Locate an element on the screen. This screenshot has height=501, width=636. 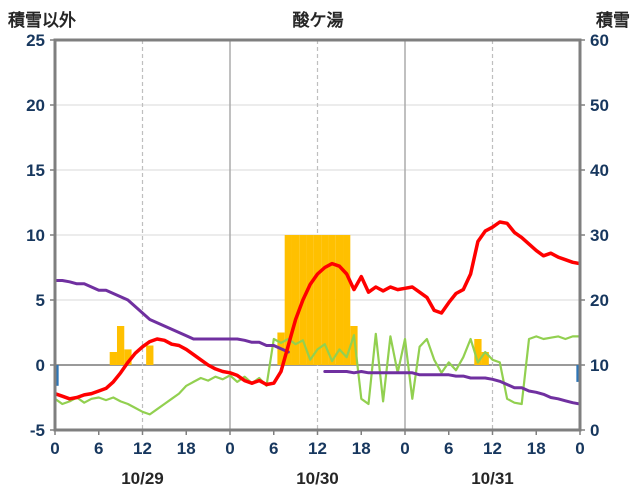
series-green-series is located at coordinates (317, 374).